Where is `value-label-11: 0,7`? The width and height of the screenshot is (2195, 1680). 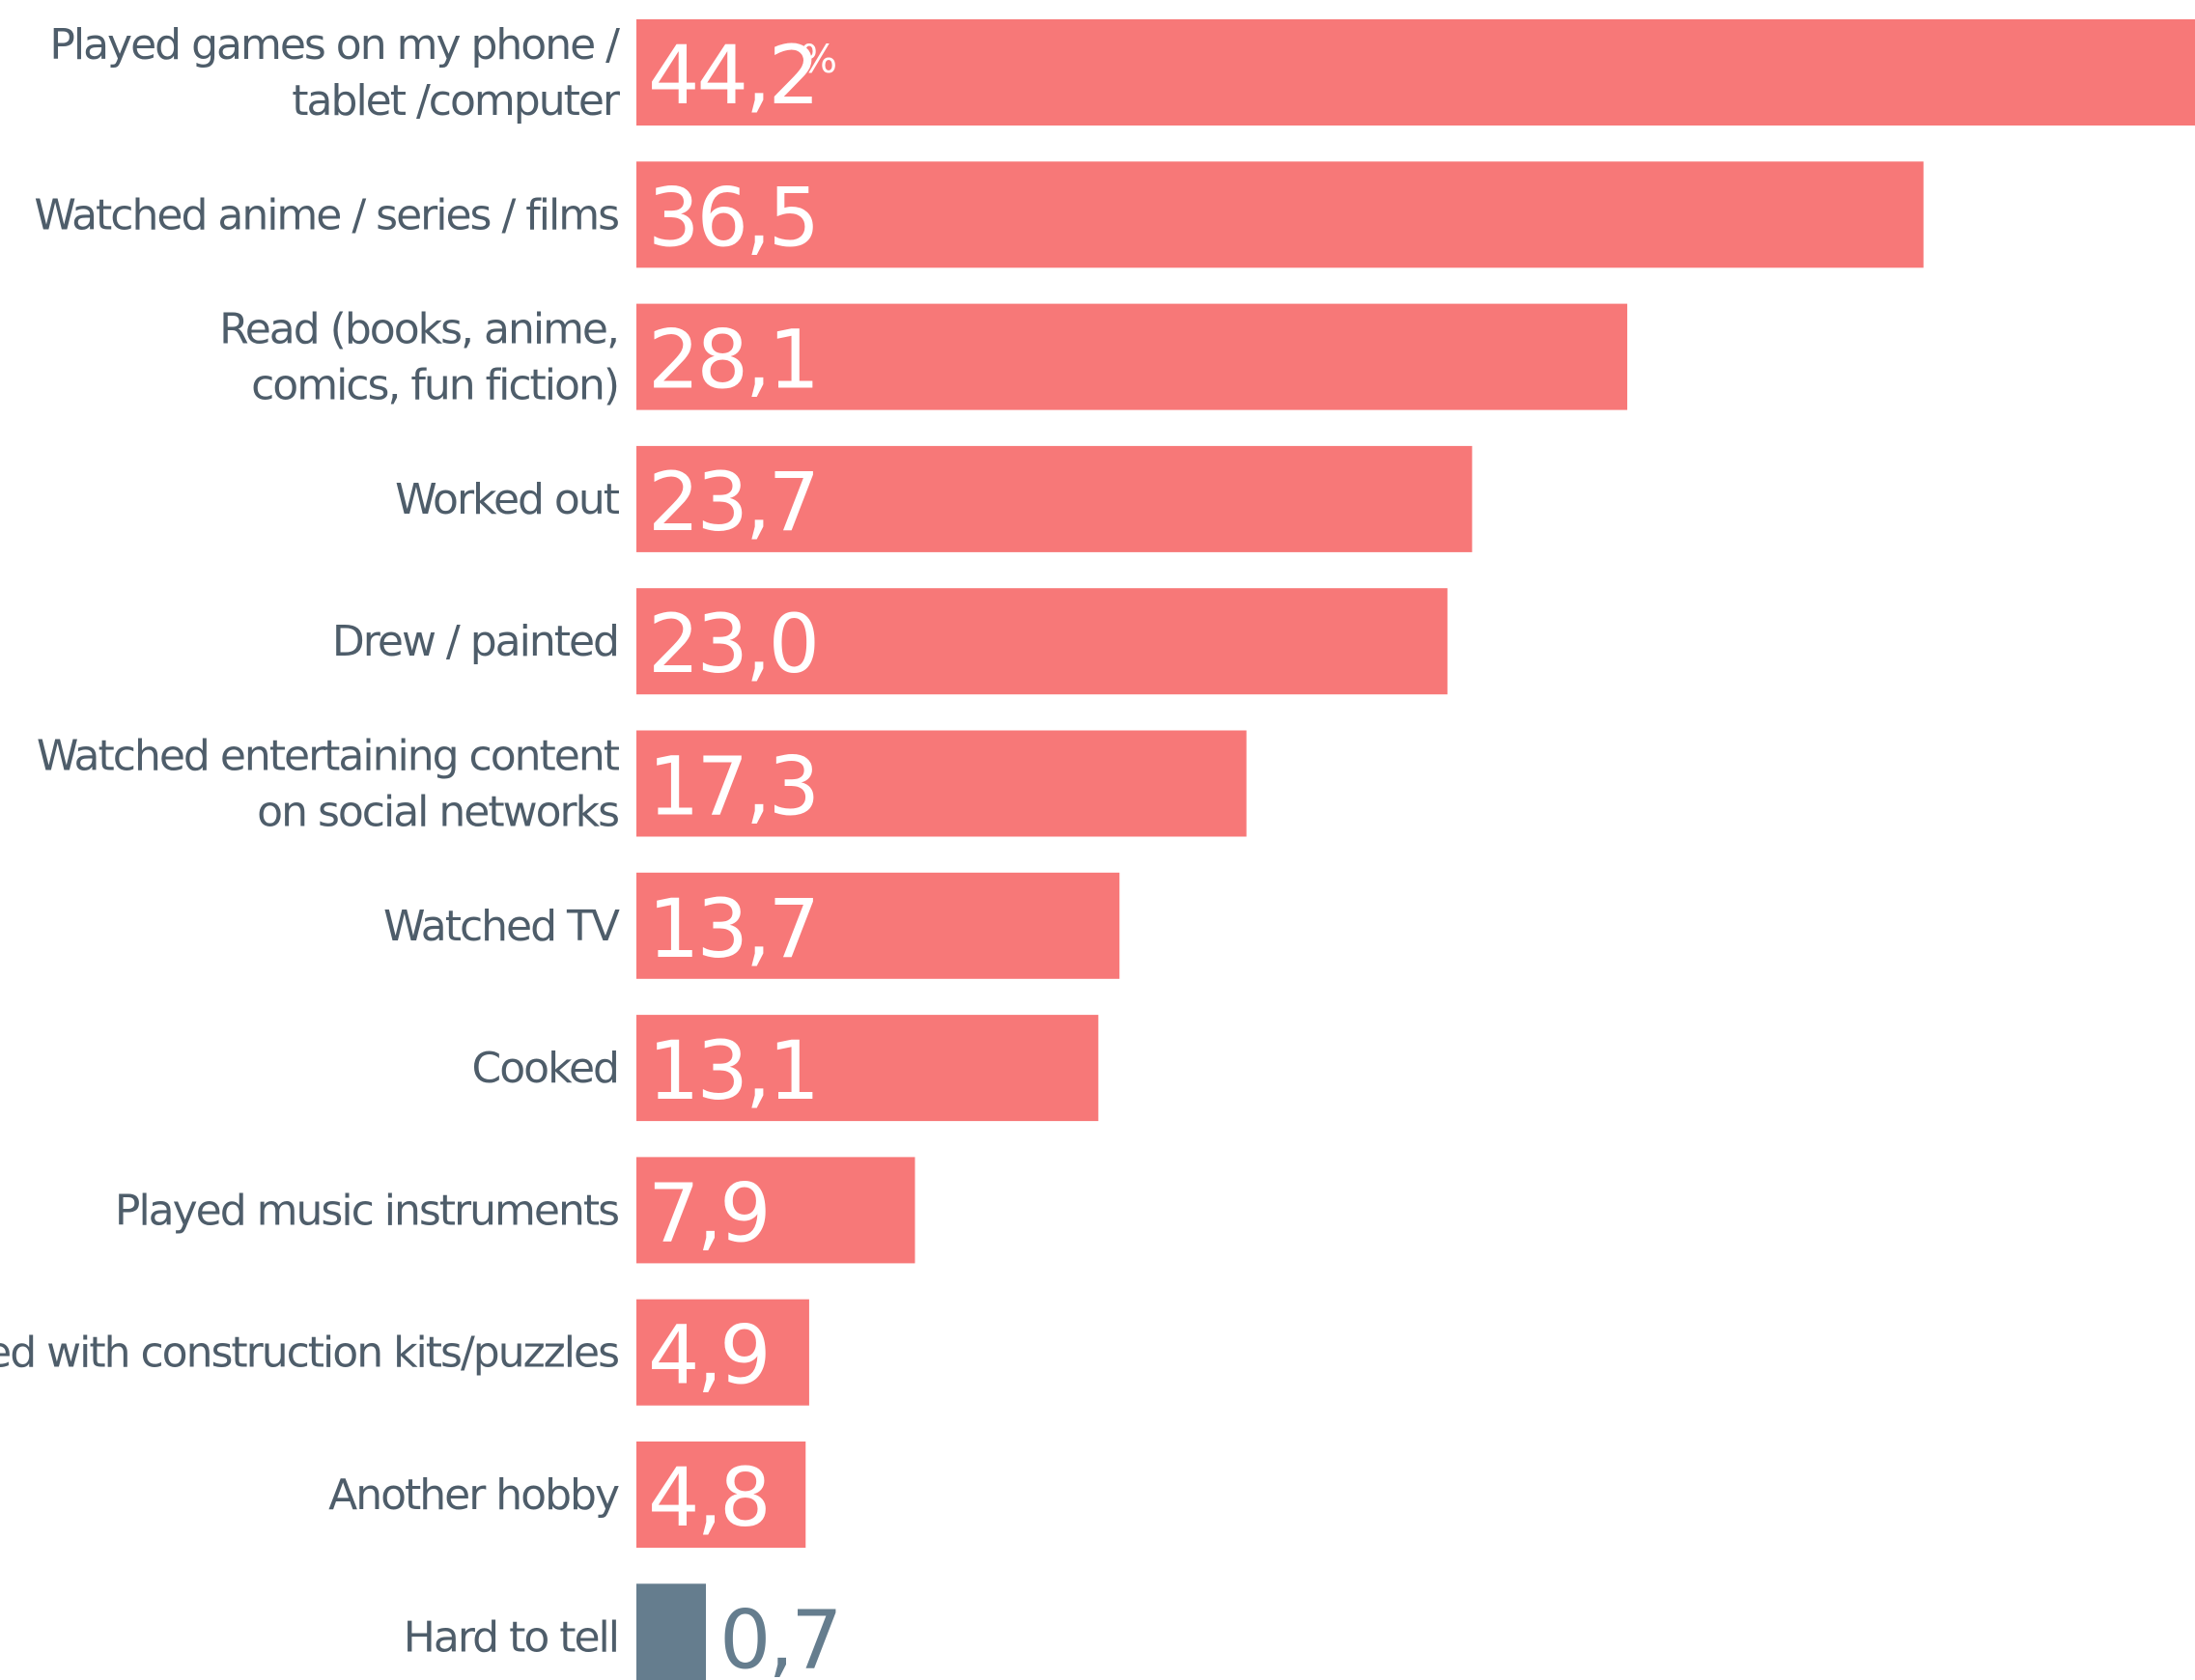
value-label-11: 0,7 is located at coordinates (779, 1636).